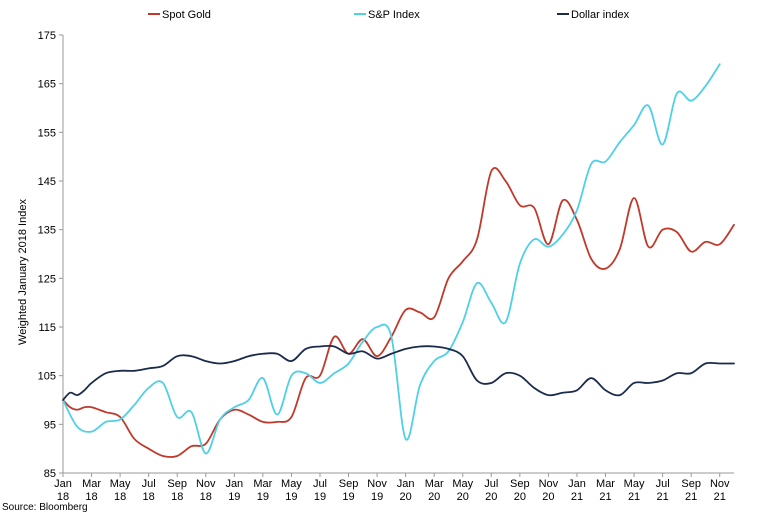 The width and height of the screenshot is (770, 532). What do you see at coordinates (47, 133) in the screenshot?
I see `y-tick-label: 155` at bounding box center [47, 133].